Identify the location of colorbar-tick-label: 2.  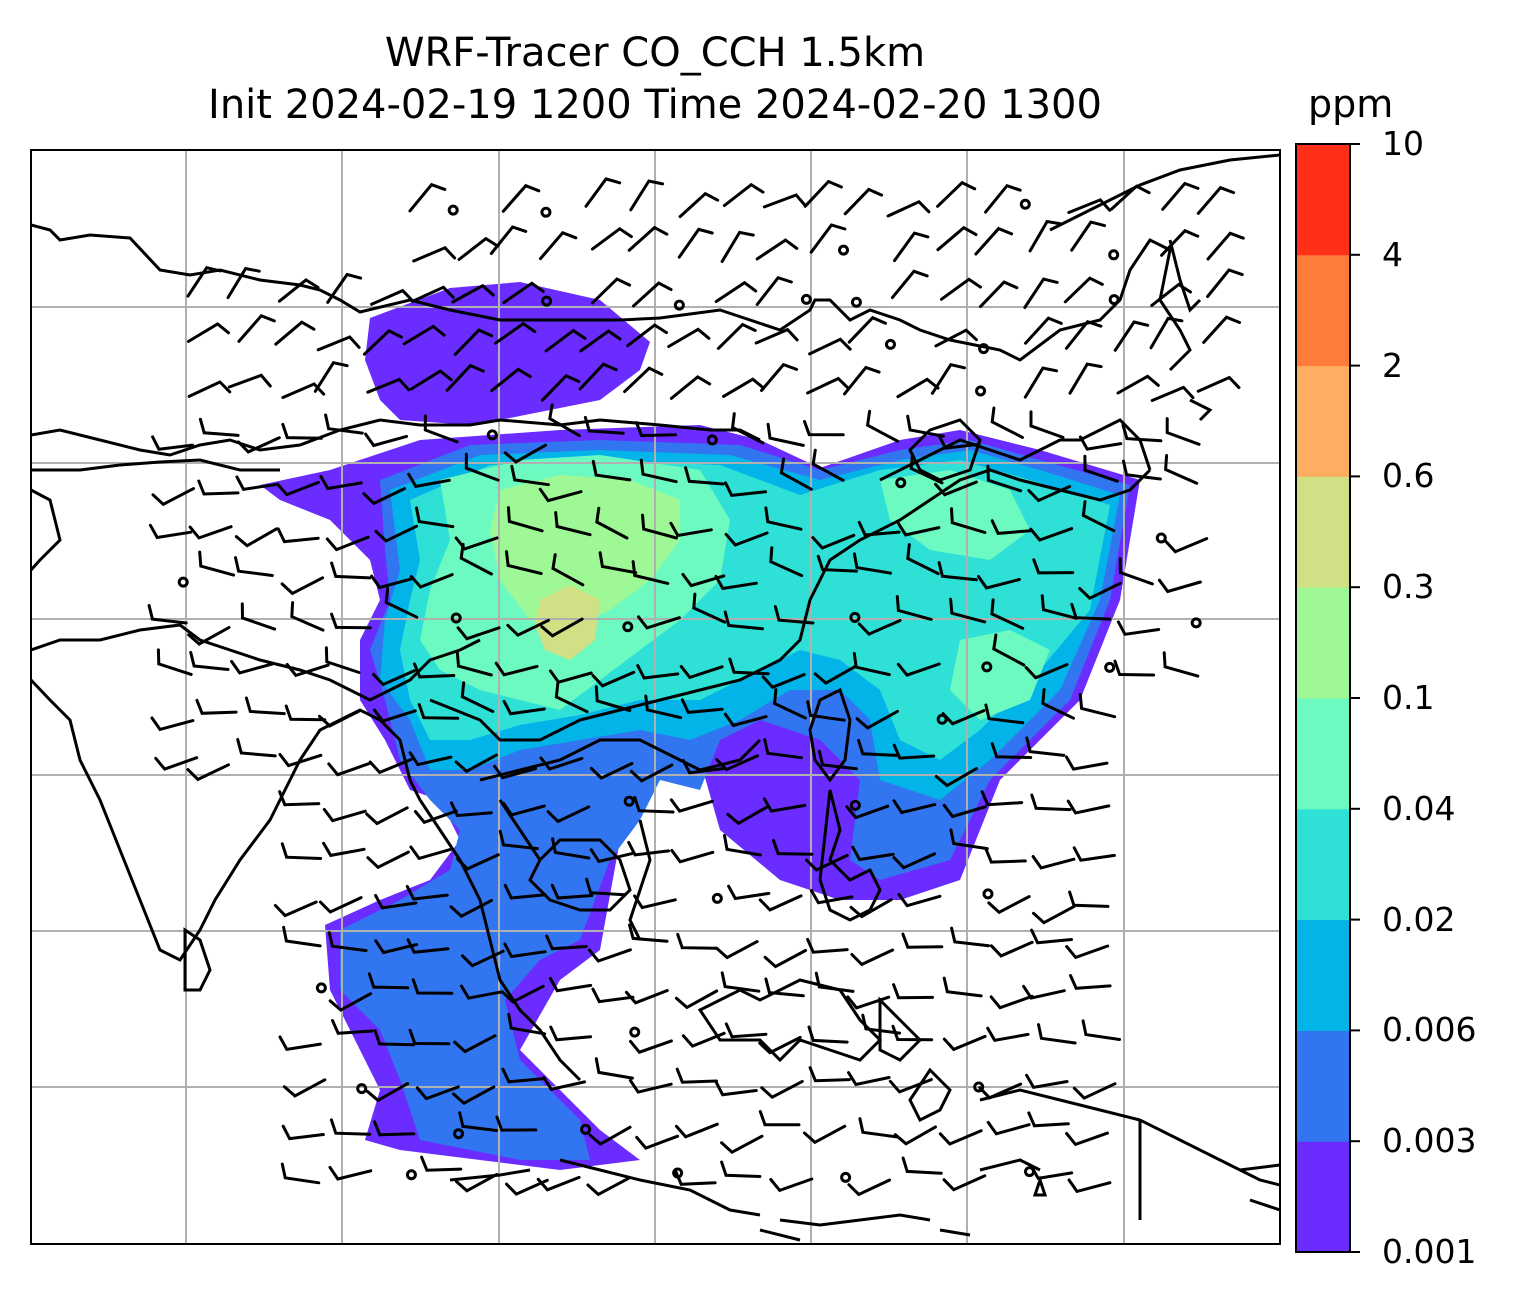
(1392, 365).